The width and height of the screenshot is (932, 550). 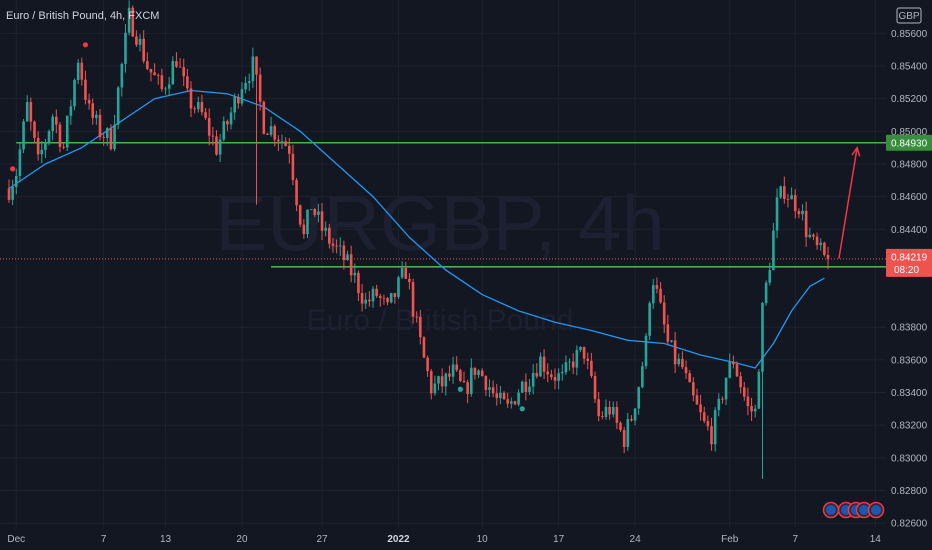 I want to click on event-icons, so click(x=853, y=510).